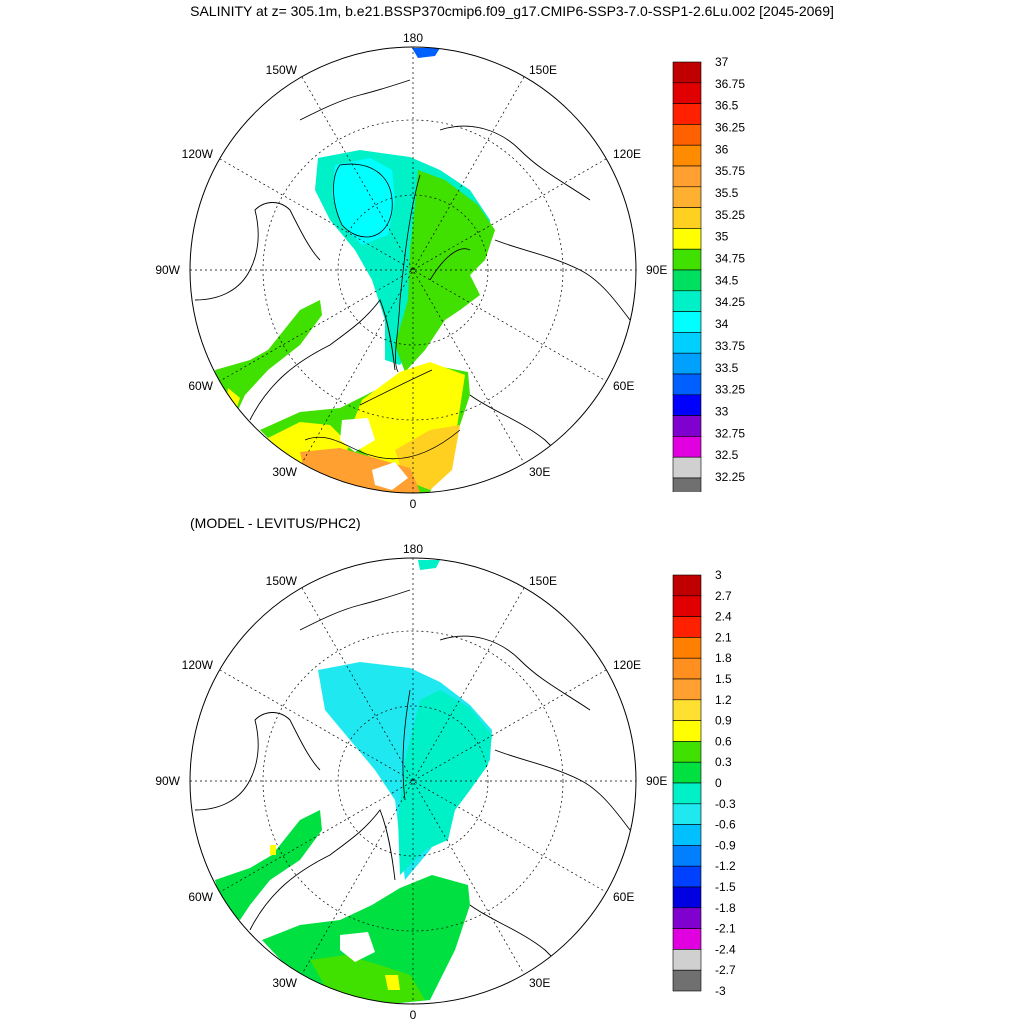  I want to click on plot-subtitle: (MODEL - LEVITUS/PHC2), so click(275, 523).